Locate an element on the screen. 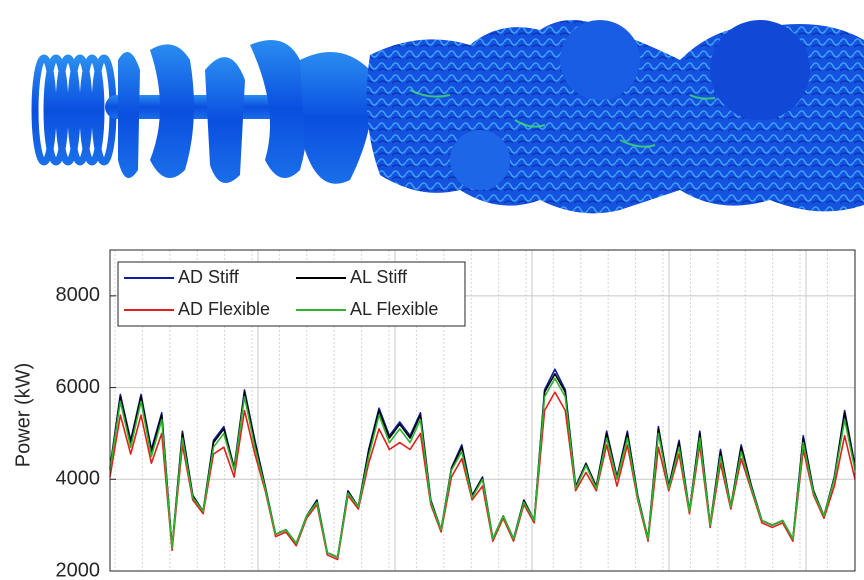  legend-label: AD Stiff is located at coordinates (209, 277).